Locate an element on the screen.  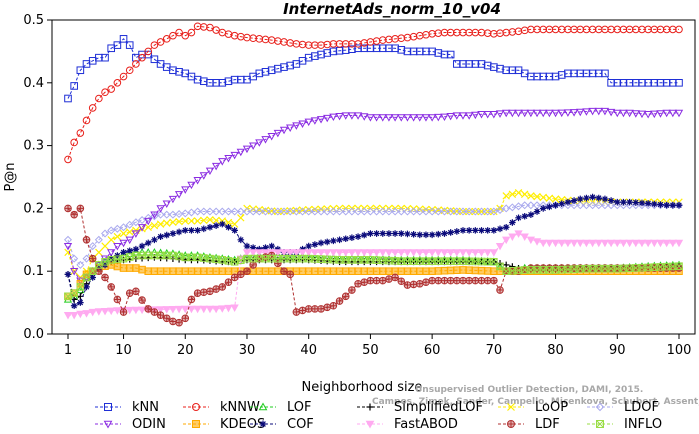
x-axis-label: Neighborhood size is located at coordinates (362, 387).